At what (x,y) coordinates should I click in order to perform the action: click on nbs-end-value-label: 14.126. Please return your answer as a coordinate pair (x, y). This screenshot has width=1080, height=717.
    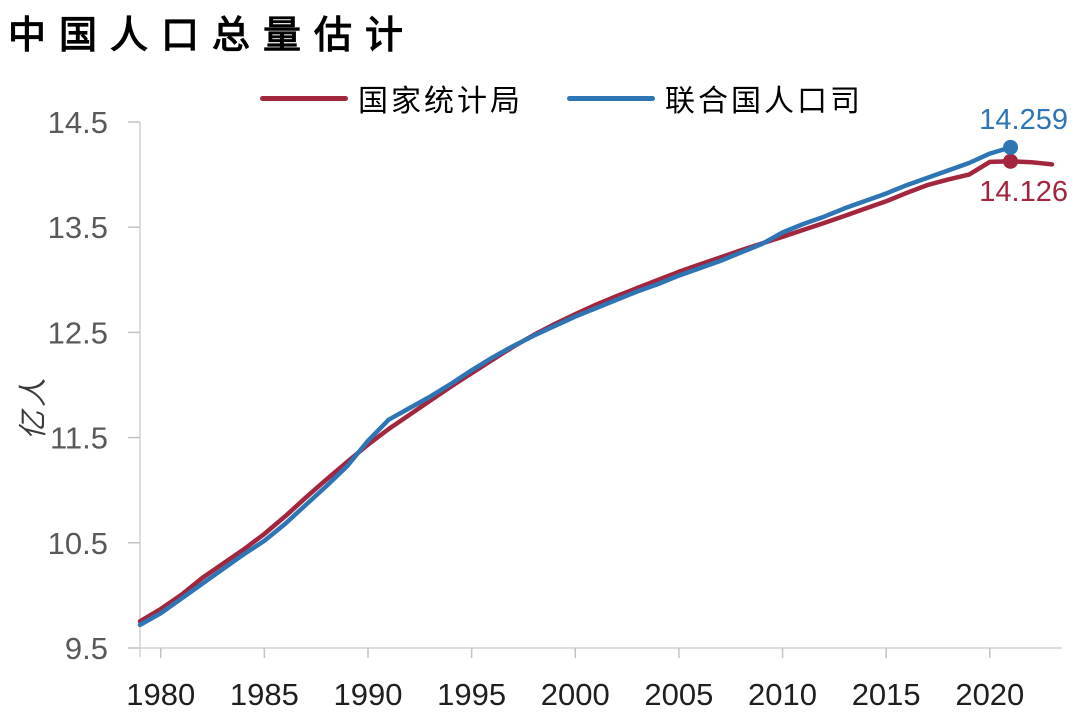
    Looking at the image, I should click on (1023, 192).